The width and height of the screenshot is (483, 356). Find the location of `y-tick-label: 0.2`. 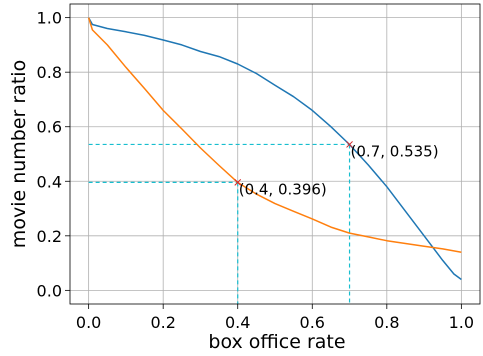

y-tick-label: 0.2 is located at coordinates (49, 236).